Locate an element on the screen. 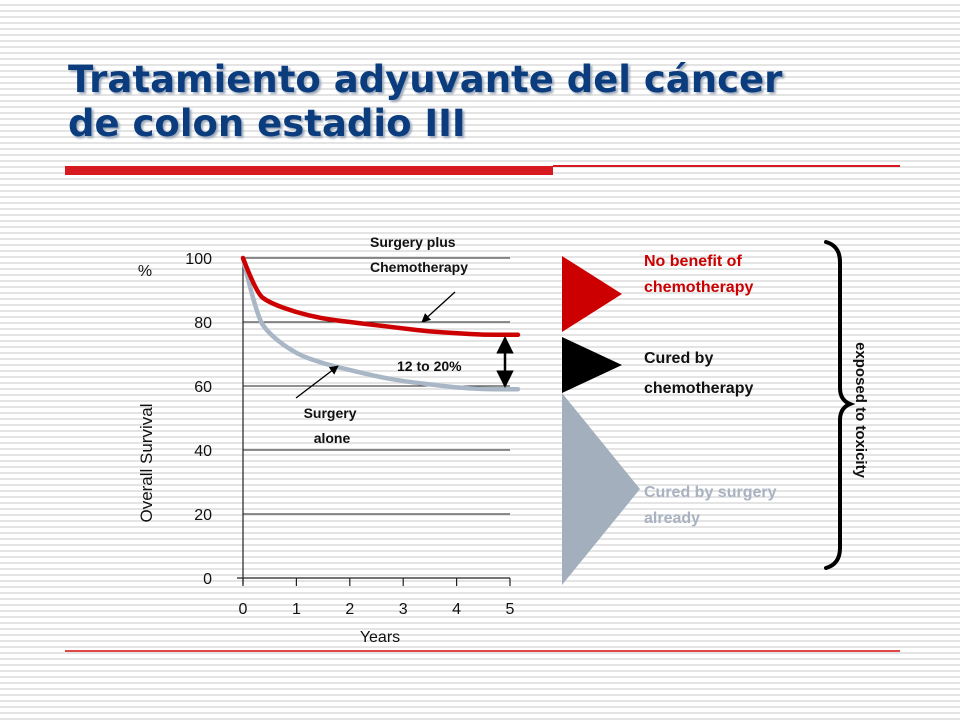 The height and width of the screenshot is (720, 960). chart-series is located at coordinates (380, 323).